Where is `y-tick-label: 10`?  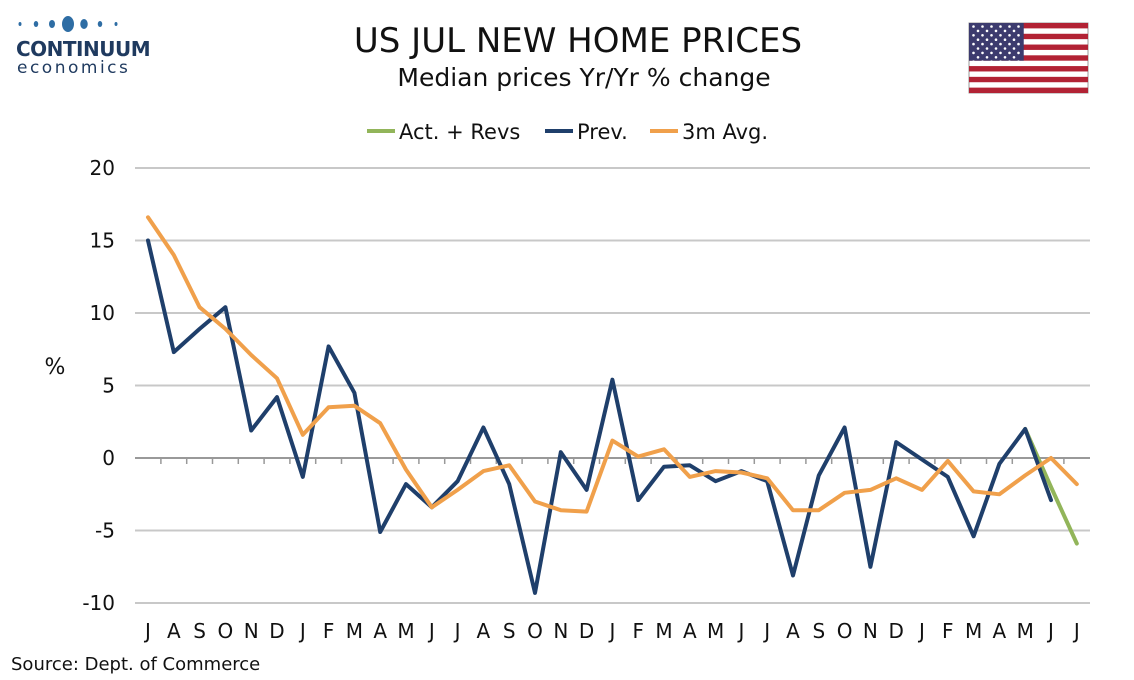 y-tick-label: 10 is located at coordinates (102, 313).